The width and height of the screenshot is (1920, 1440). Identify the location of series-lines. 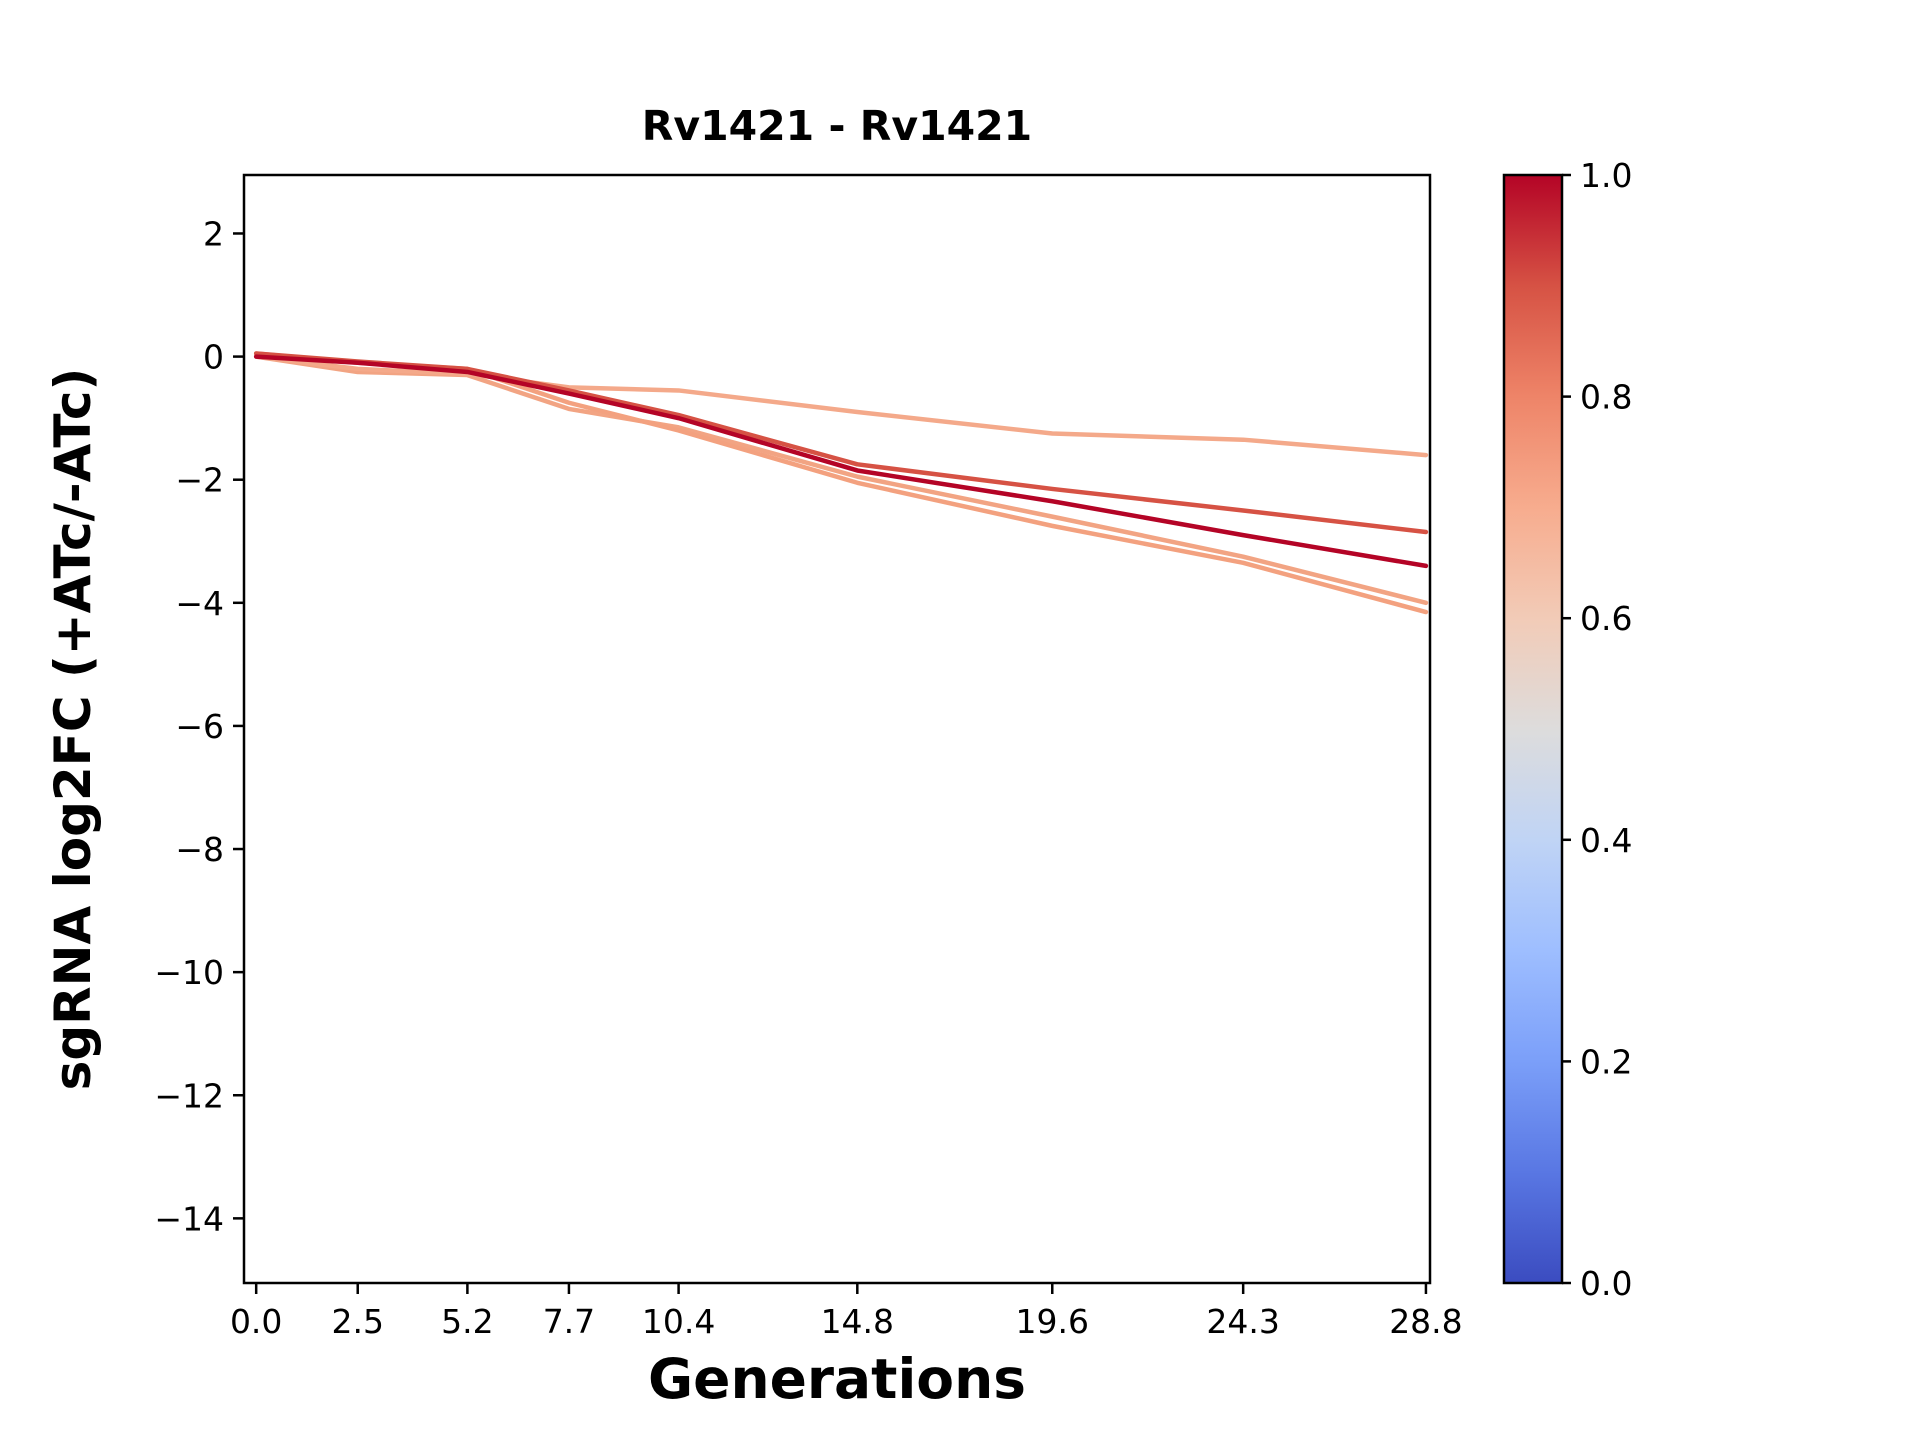
(841, 483).